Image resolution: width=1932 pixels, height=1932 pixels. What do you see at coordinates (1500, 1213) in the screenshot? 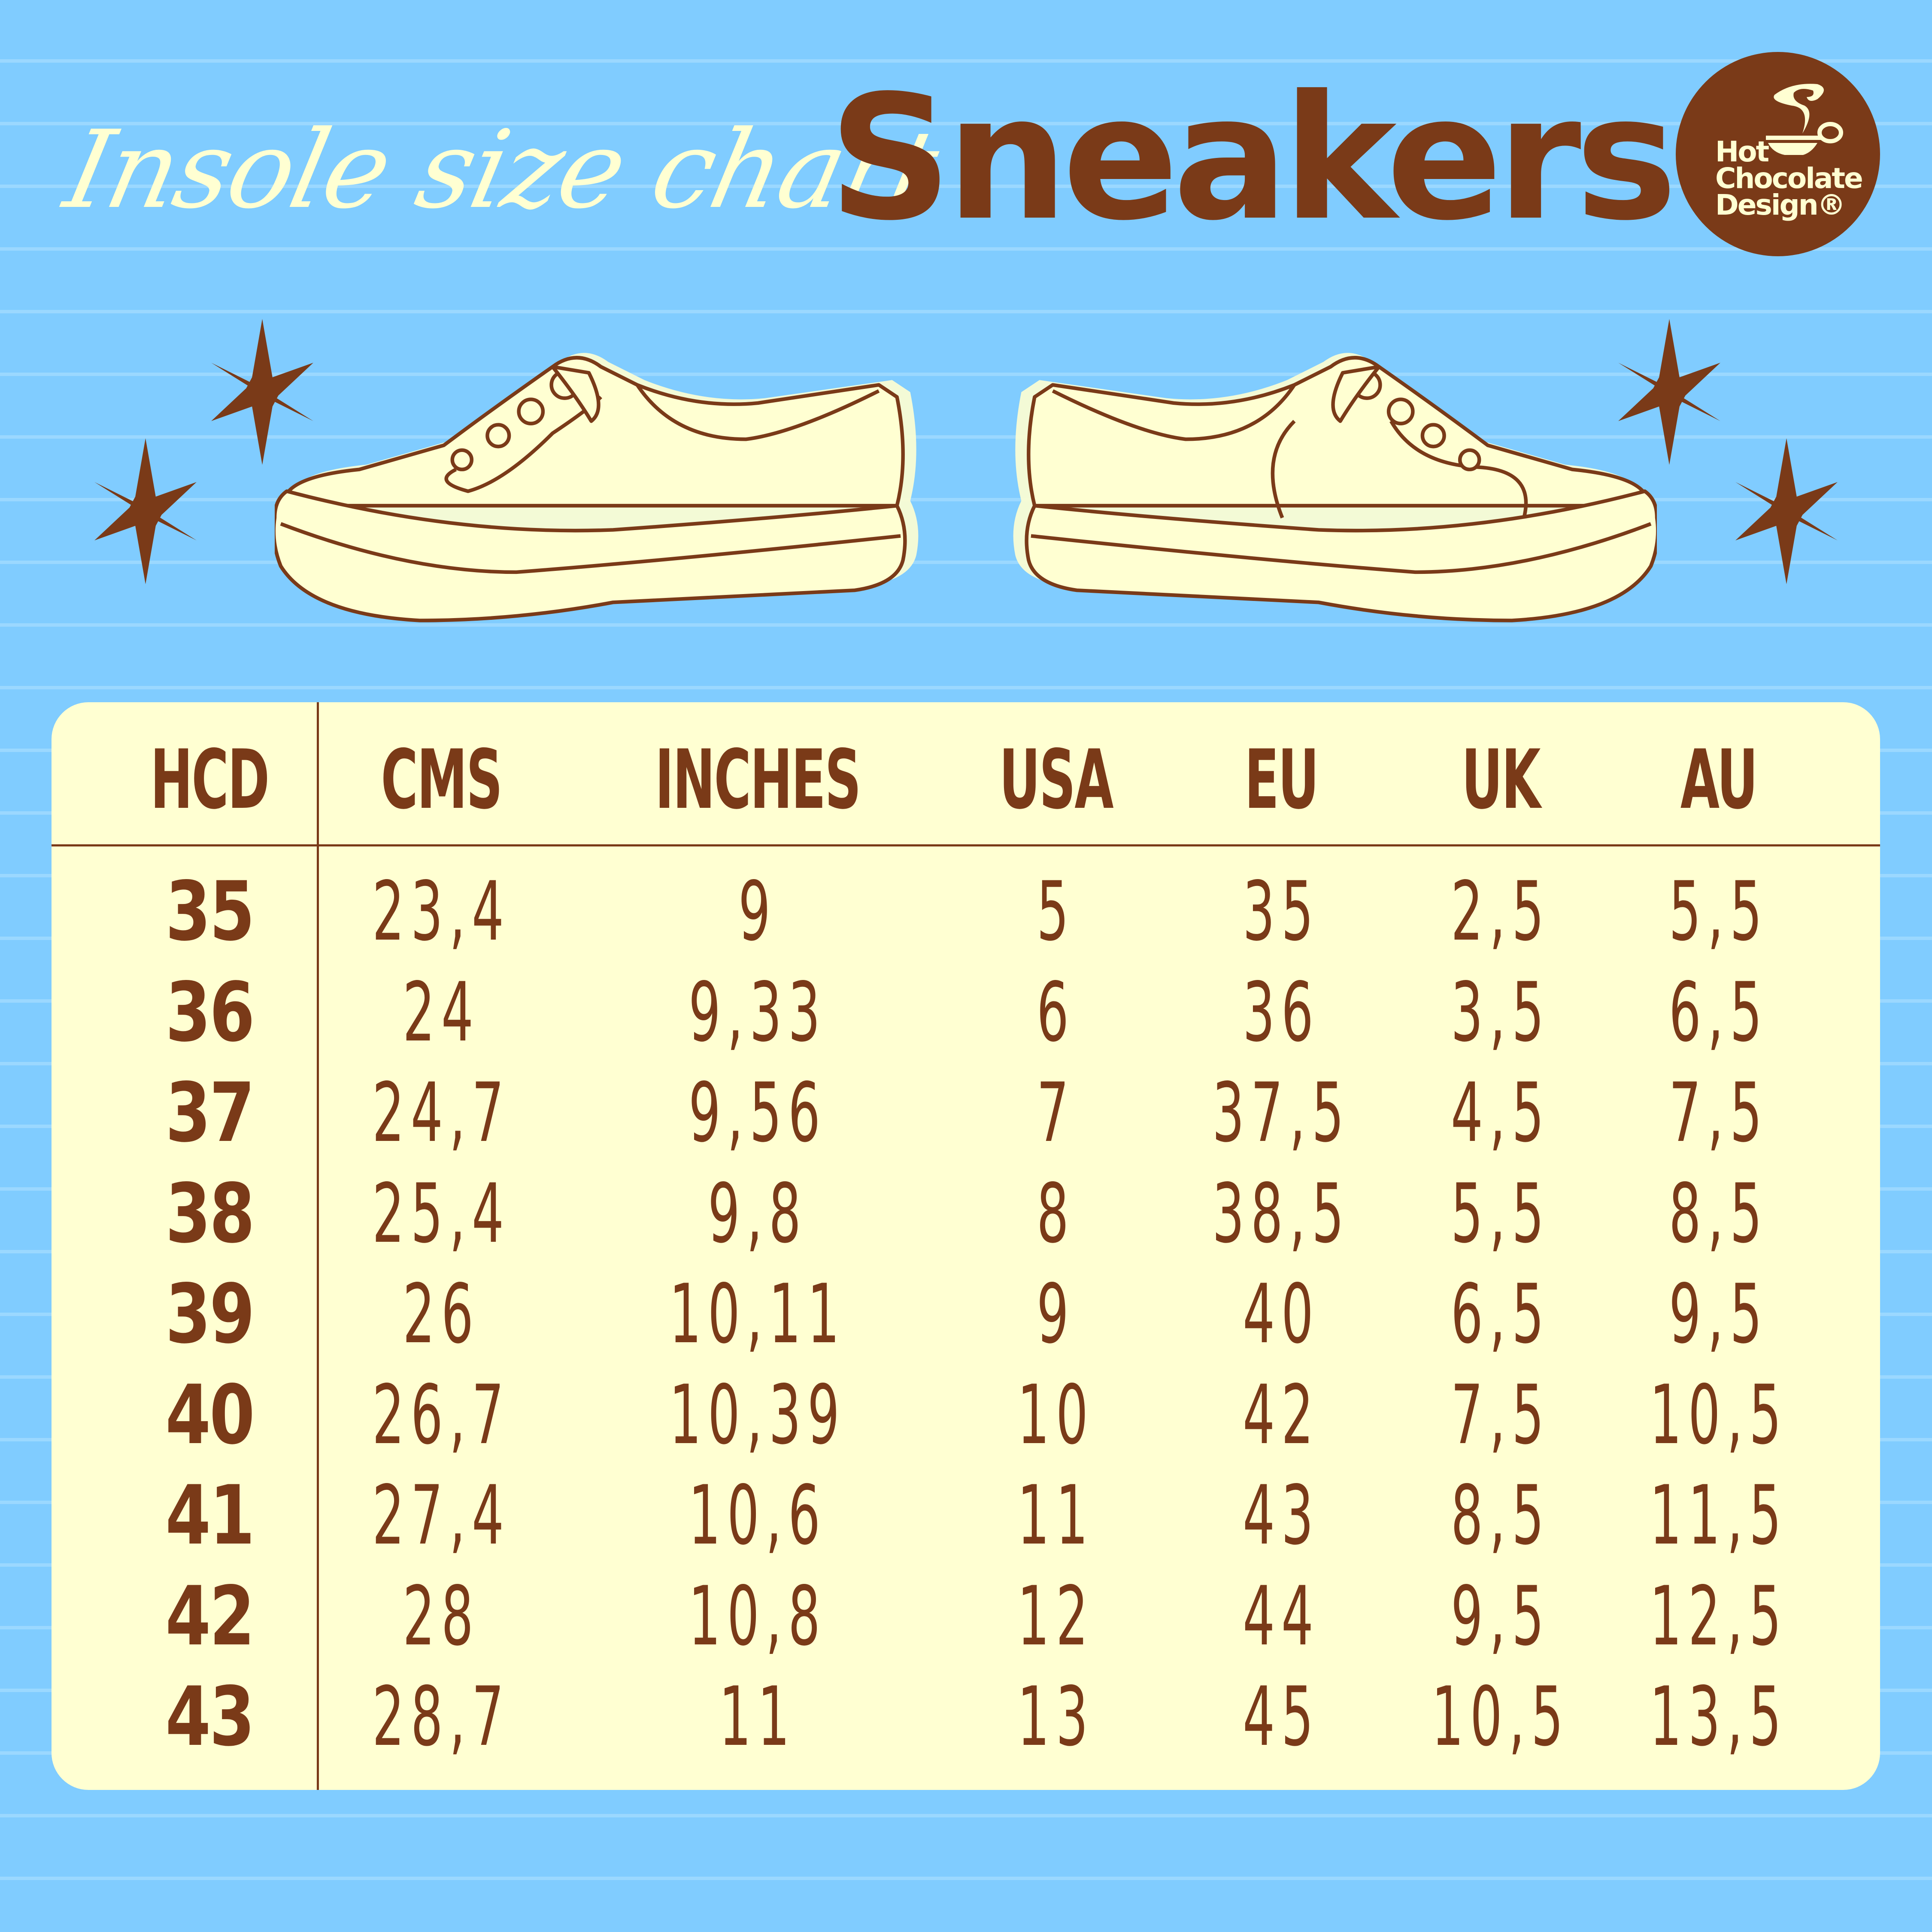
I see `table-cell-uk: 5,5` at bounding box center [1500, 1213].